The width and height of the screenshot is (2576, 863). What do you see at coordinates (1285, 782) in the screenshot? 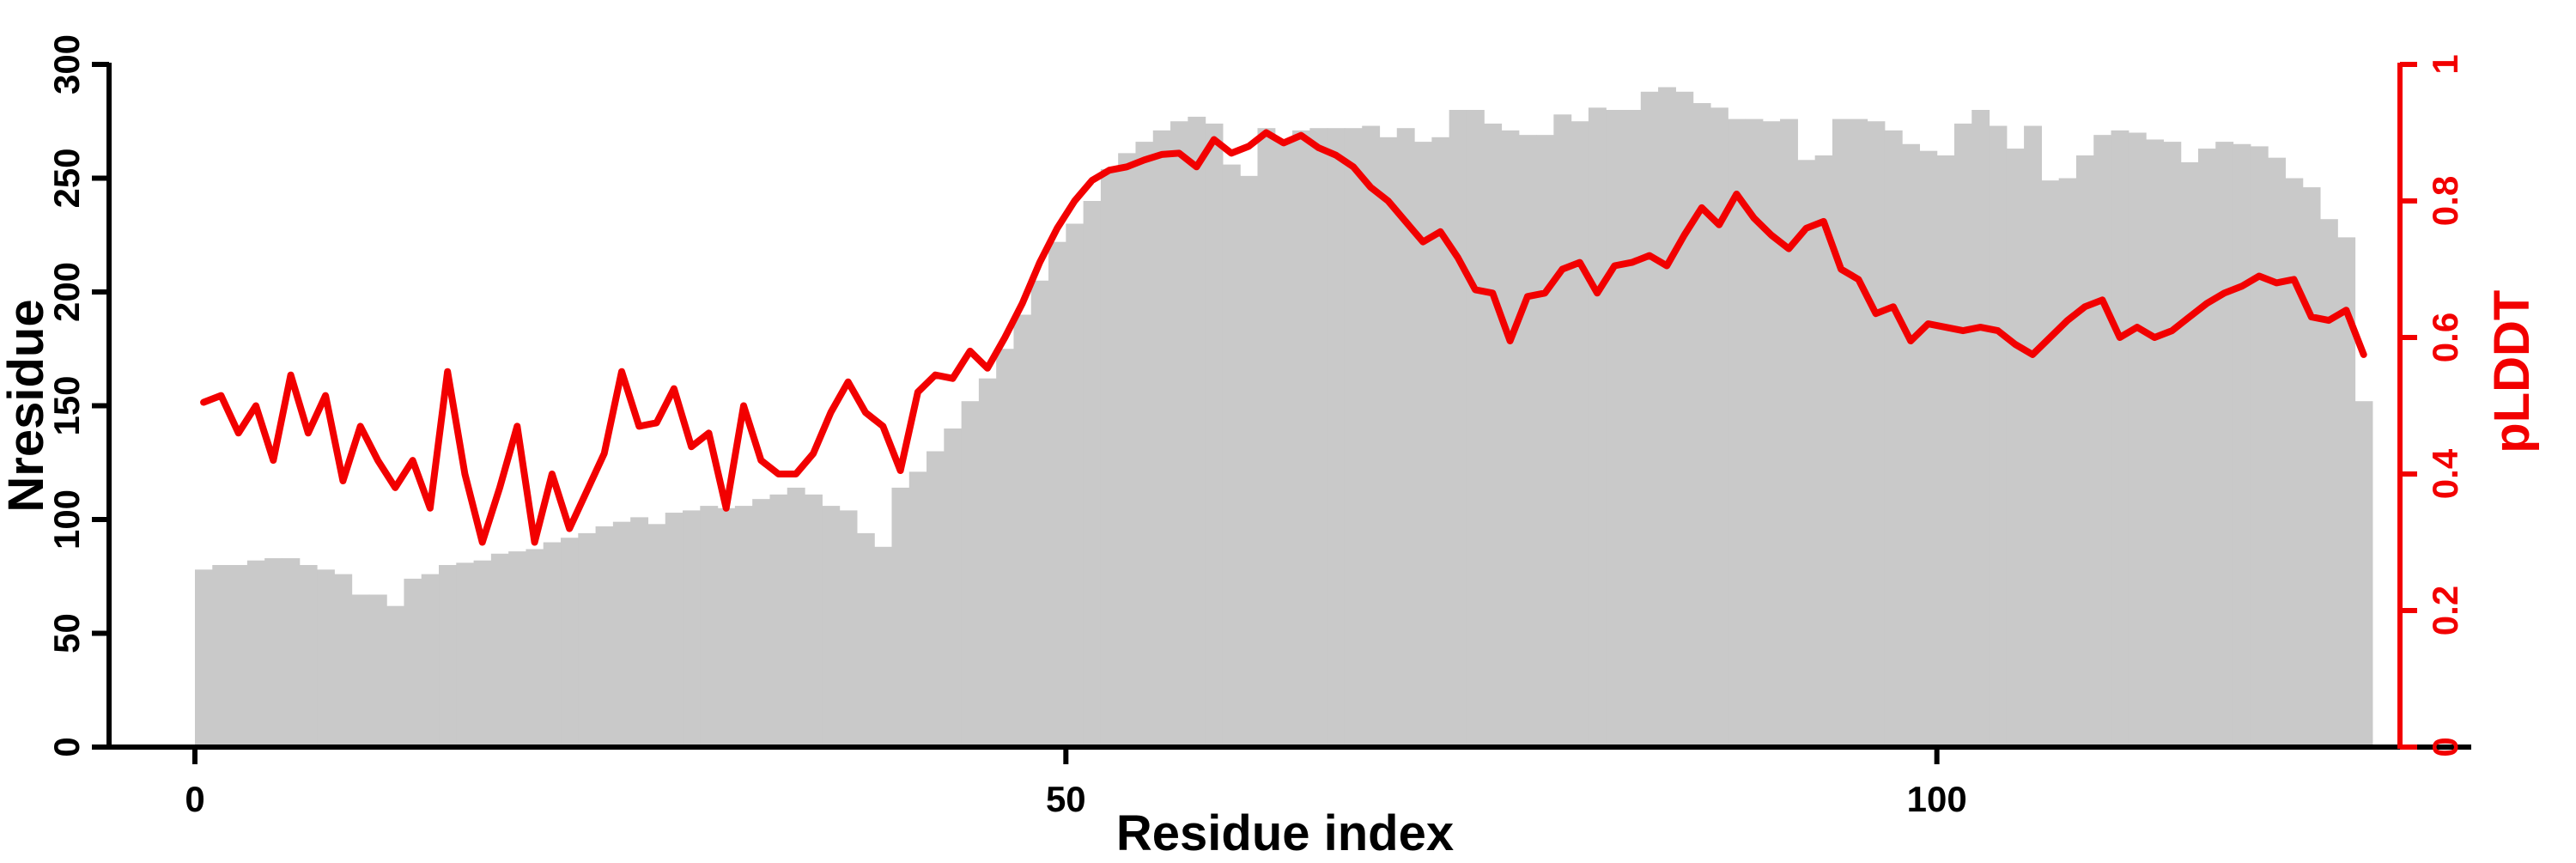
I see `bottom-axis: 0 50 100` at bounding box center [1285, 782].